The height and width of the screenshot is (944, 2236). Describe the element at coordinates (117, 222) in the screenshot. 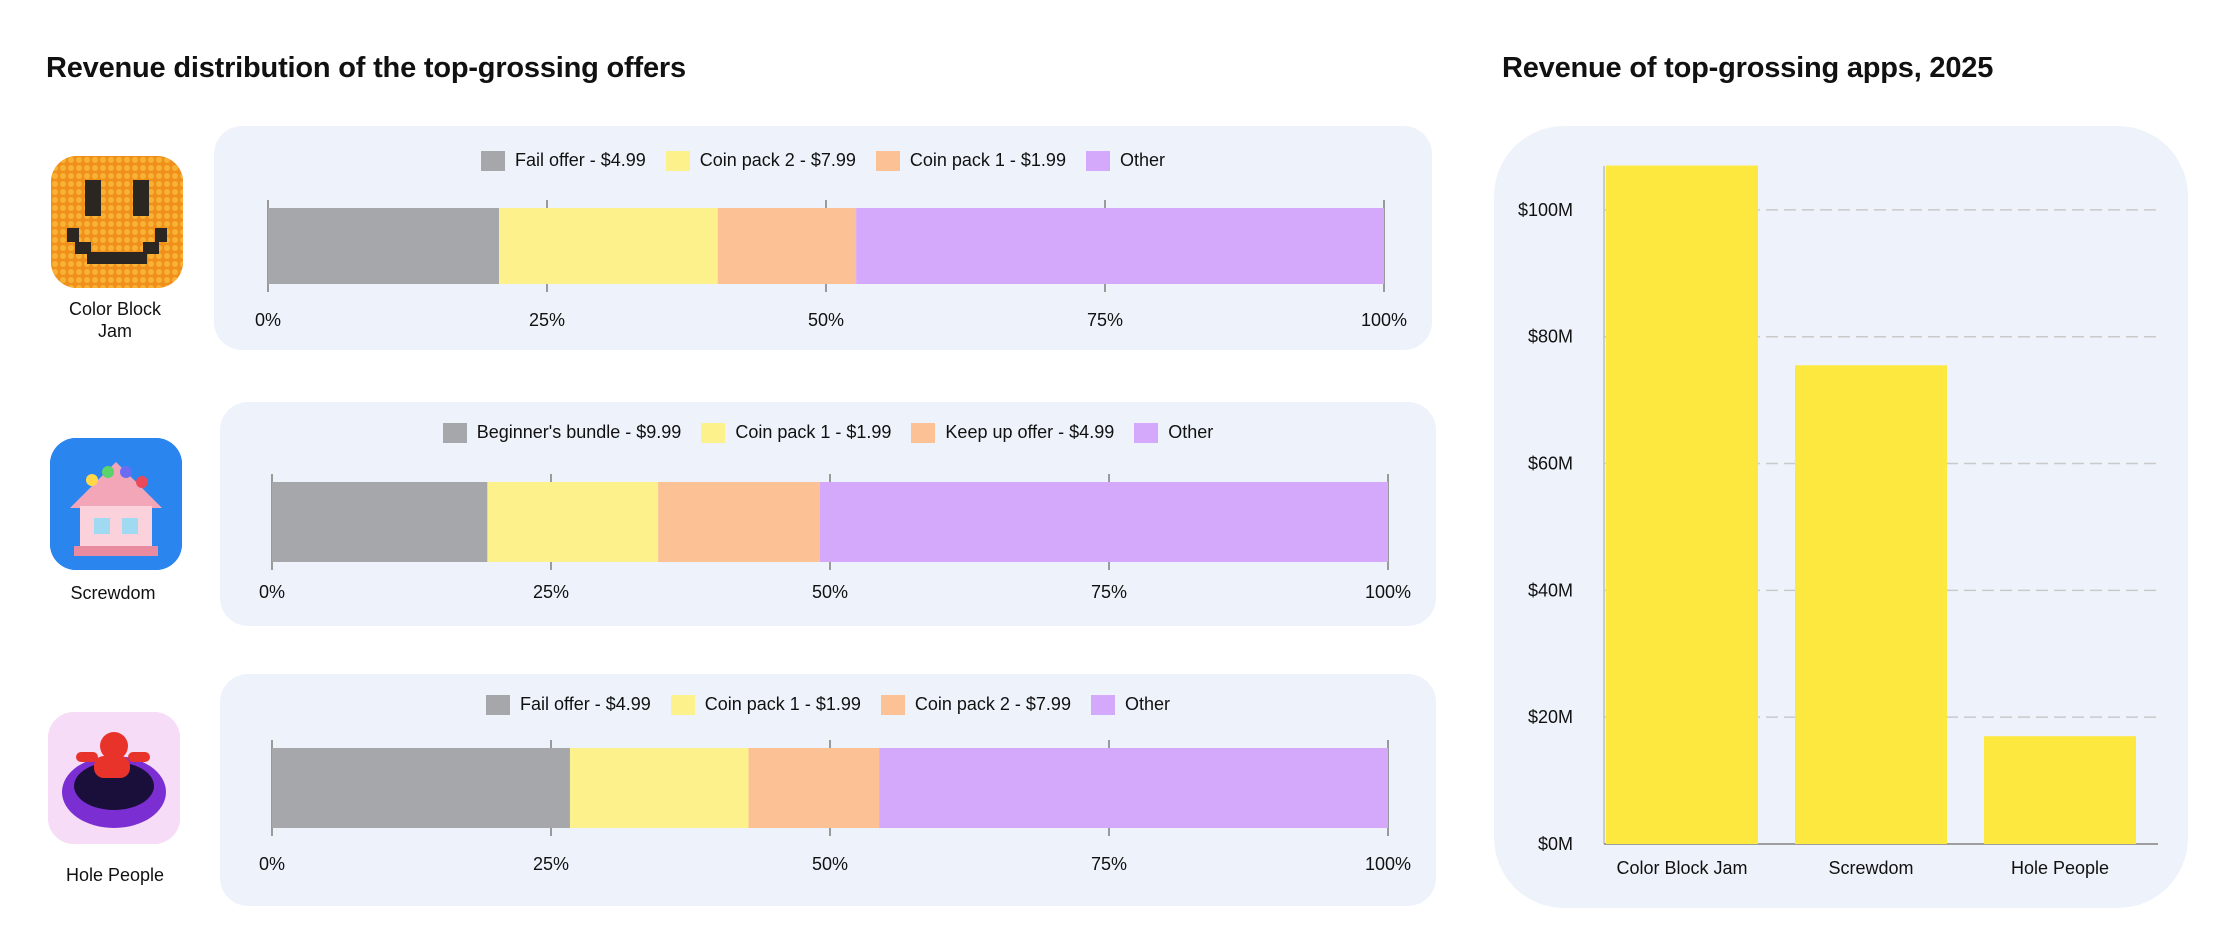

I see `color-block-jam-icon` at that location.